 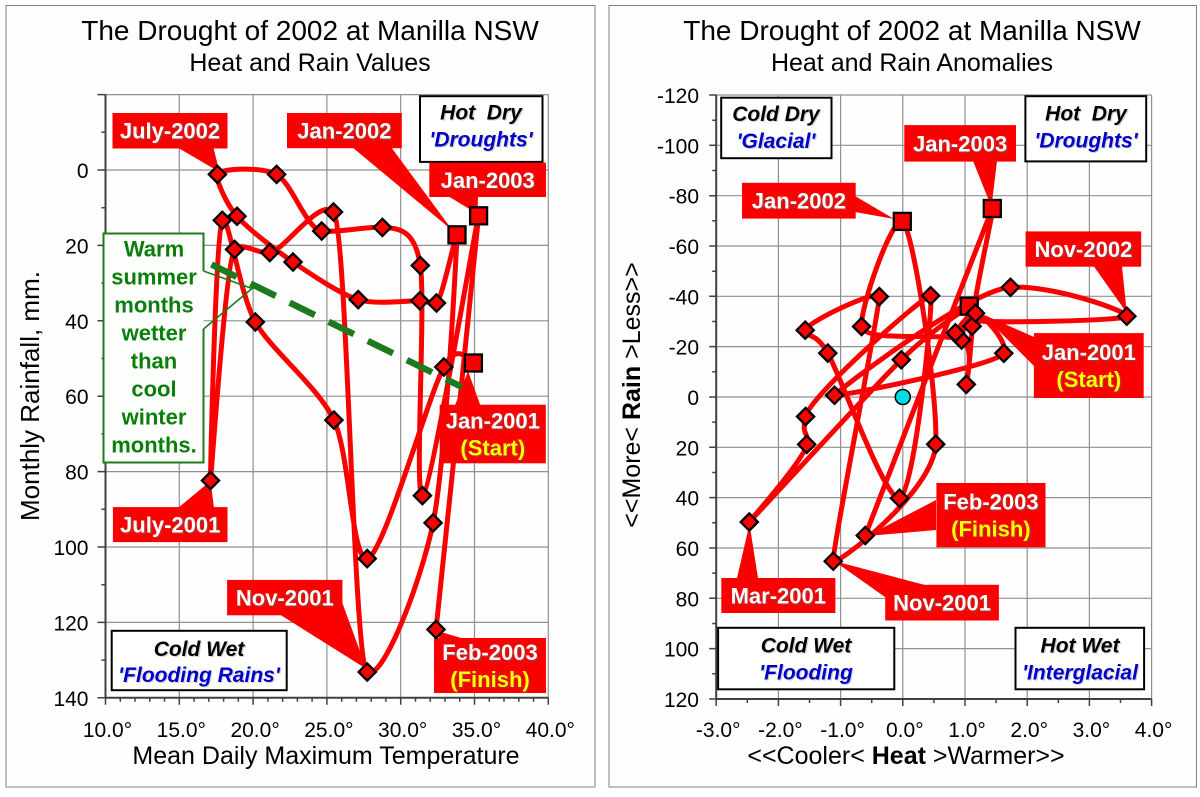 I want to click on svg-text: Warm, so click(x=154, y=249).